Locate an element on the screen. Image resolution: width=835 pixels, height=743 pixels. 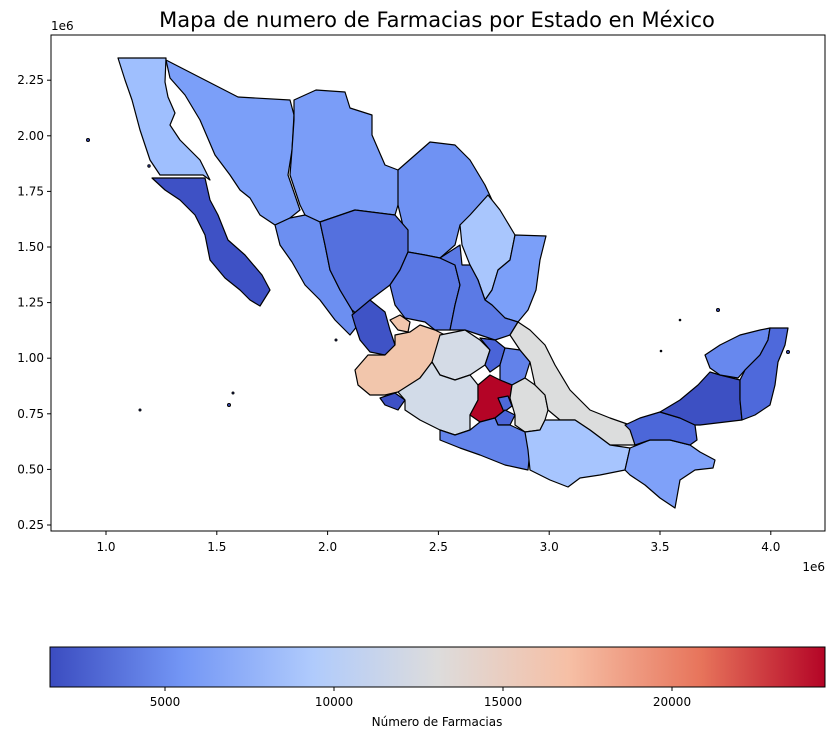
state-sonora is located at coordinates (233, 142).